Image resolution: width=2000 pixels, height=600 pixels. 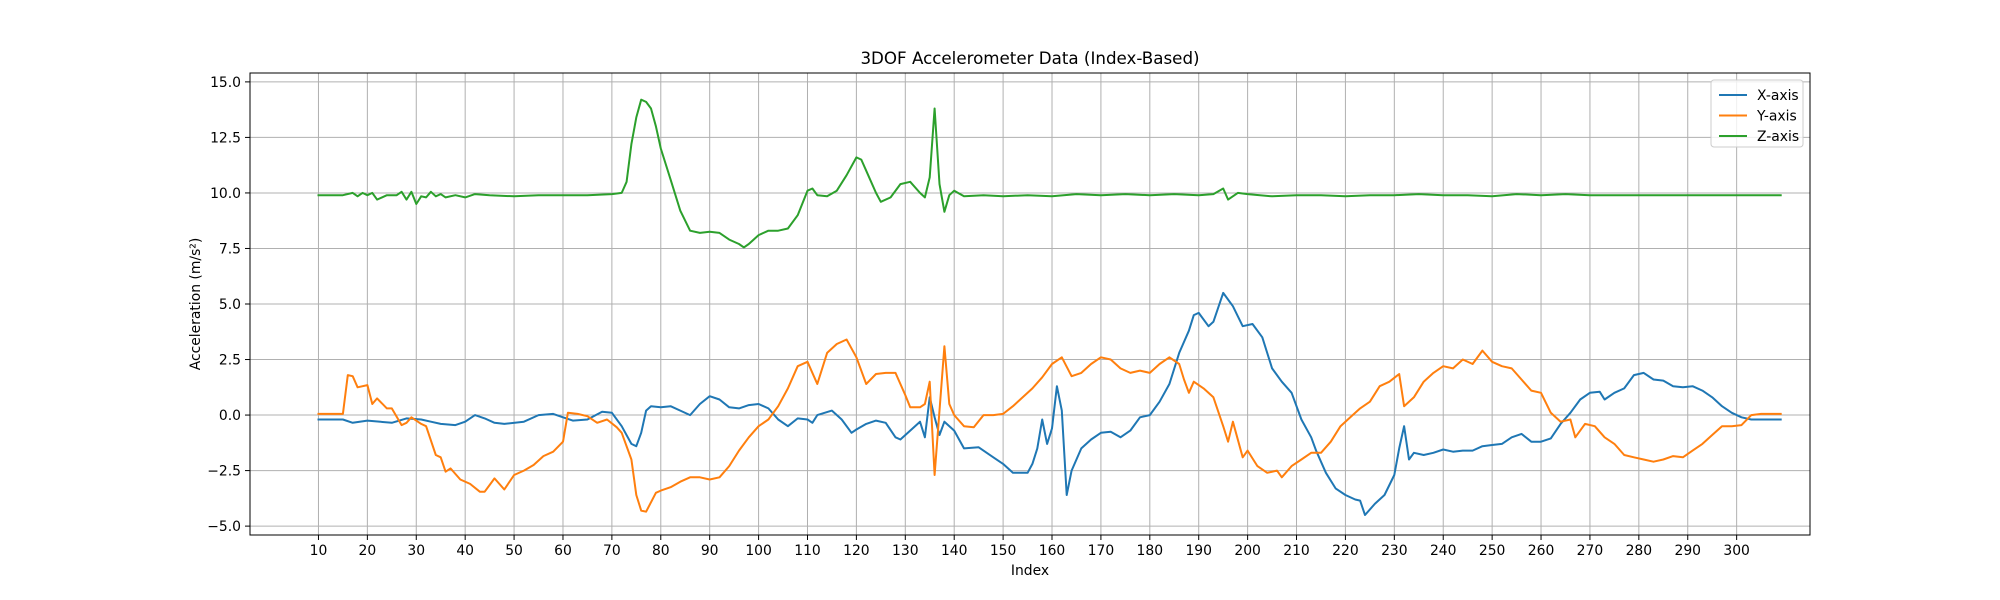 What do you see at coordinates (230, 249) in the screenshot?
I see `y-tick-label: 7.5` at bounding box center [230, 249].